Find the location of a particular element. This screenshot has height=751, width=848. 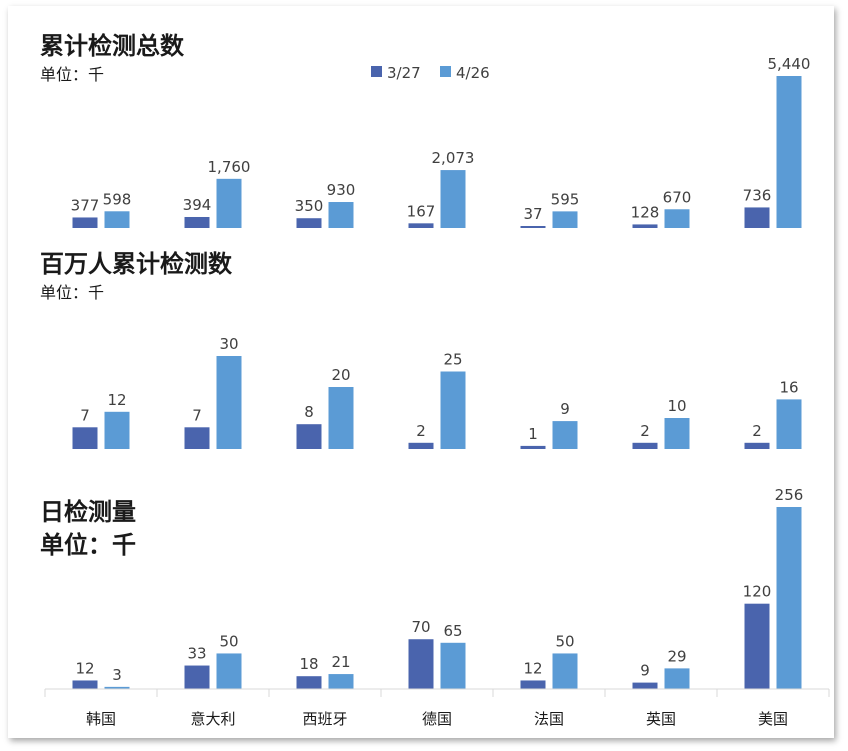

data-label-p1-s1-6: 736 is located at coordinates (757, 195).